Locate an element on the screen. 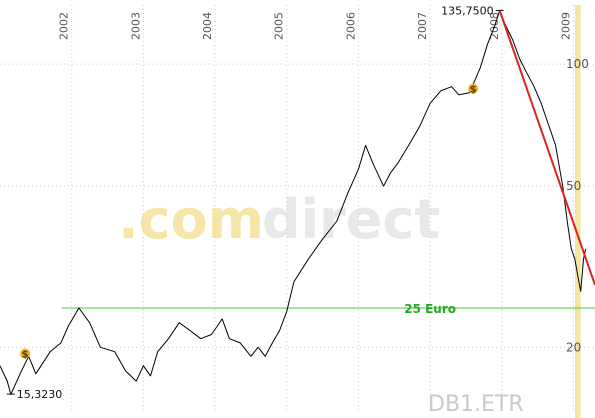 This screenshot has width=595, height=418. downtrend-line is located at coordinates (546, 148).